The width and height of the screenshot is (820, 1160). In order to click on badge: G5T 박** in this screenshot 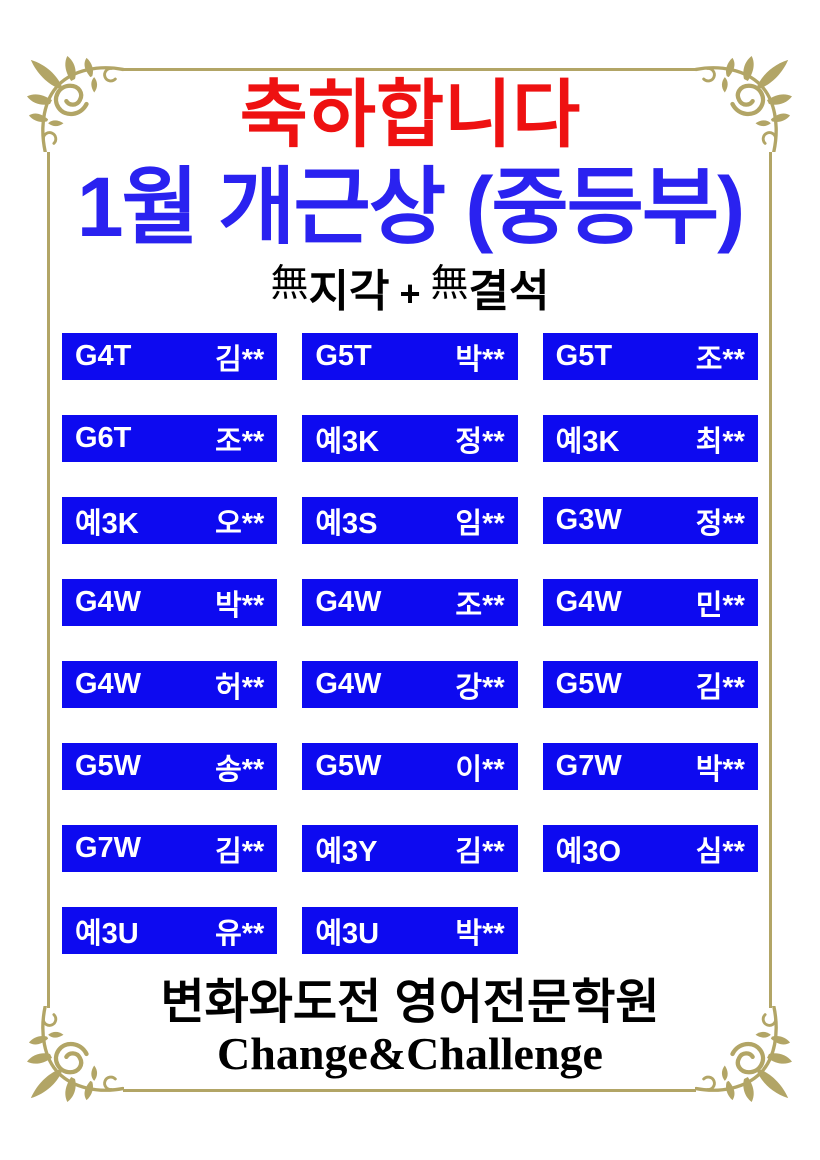, I will do `click(410, 356)`.